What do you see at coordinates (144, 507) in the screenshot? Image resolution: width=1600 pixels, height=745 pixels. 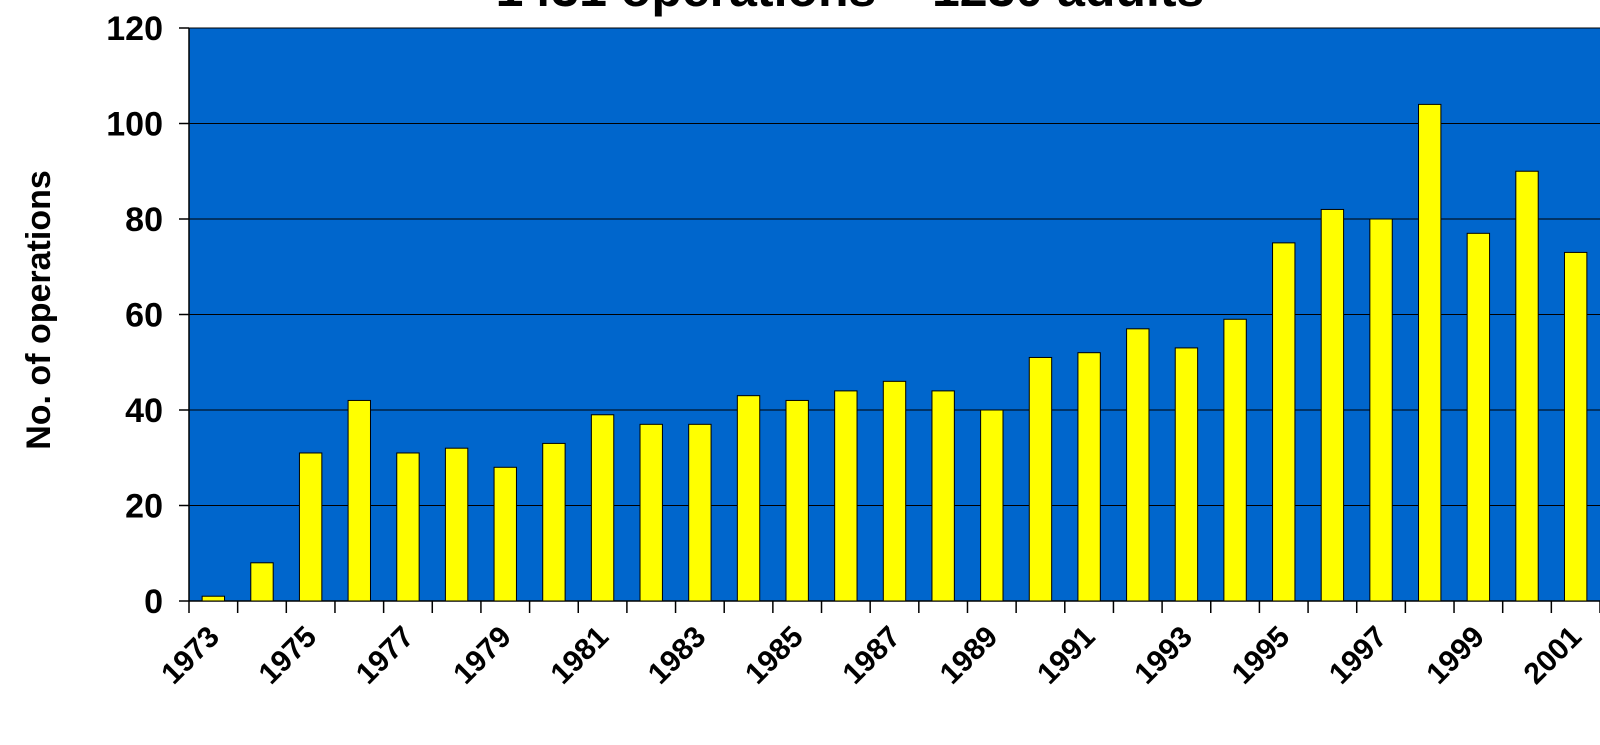 I see `y-tick-label: 20` at bounding box center [144, 507].